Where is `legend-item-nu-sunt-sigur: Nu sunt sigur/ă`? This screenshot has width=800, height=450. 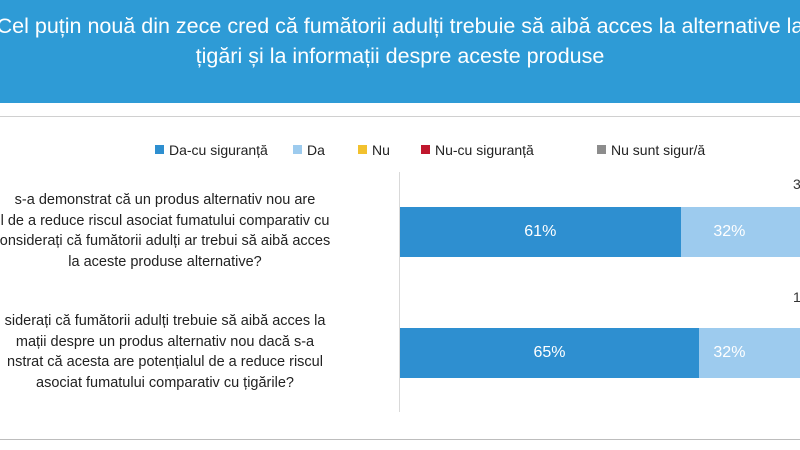
legend-item-nu-sunt-sigur: Nu sunt sigur/ă is located at coordinates (651, 150).